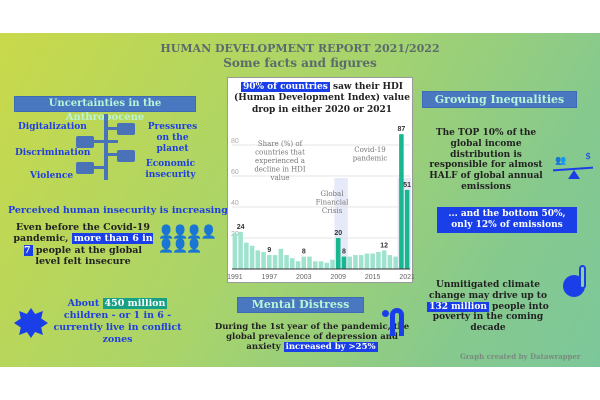 Image resolution: width=600 pixels, height=400 pixels. I want to click on credit: Graph created by Datawrapper, so click(520, 356).